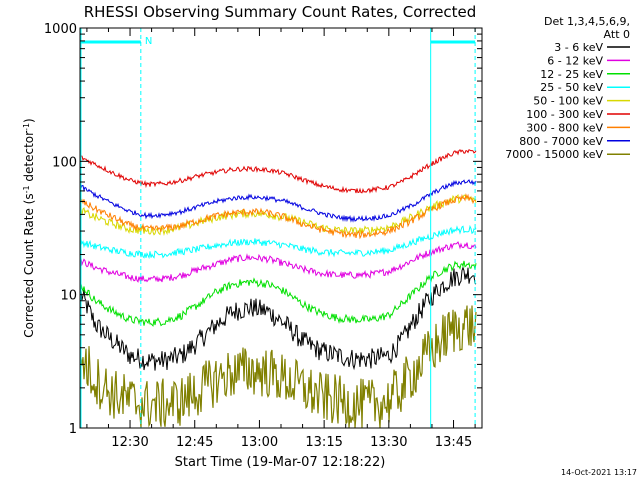 Image resolution: width=640 pixels, height=480 pixels. I want to click on y-tick-label-2: 10, so click(68, 296).